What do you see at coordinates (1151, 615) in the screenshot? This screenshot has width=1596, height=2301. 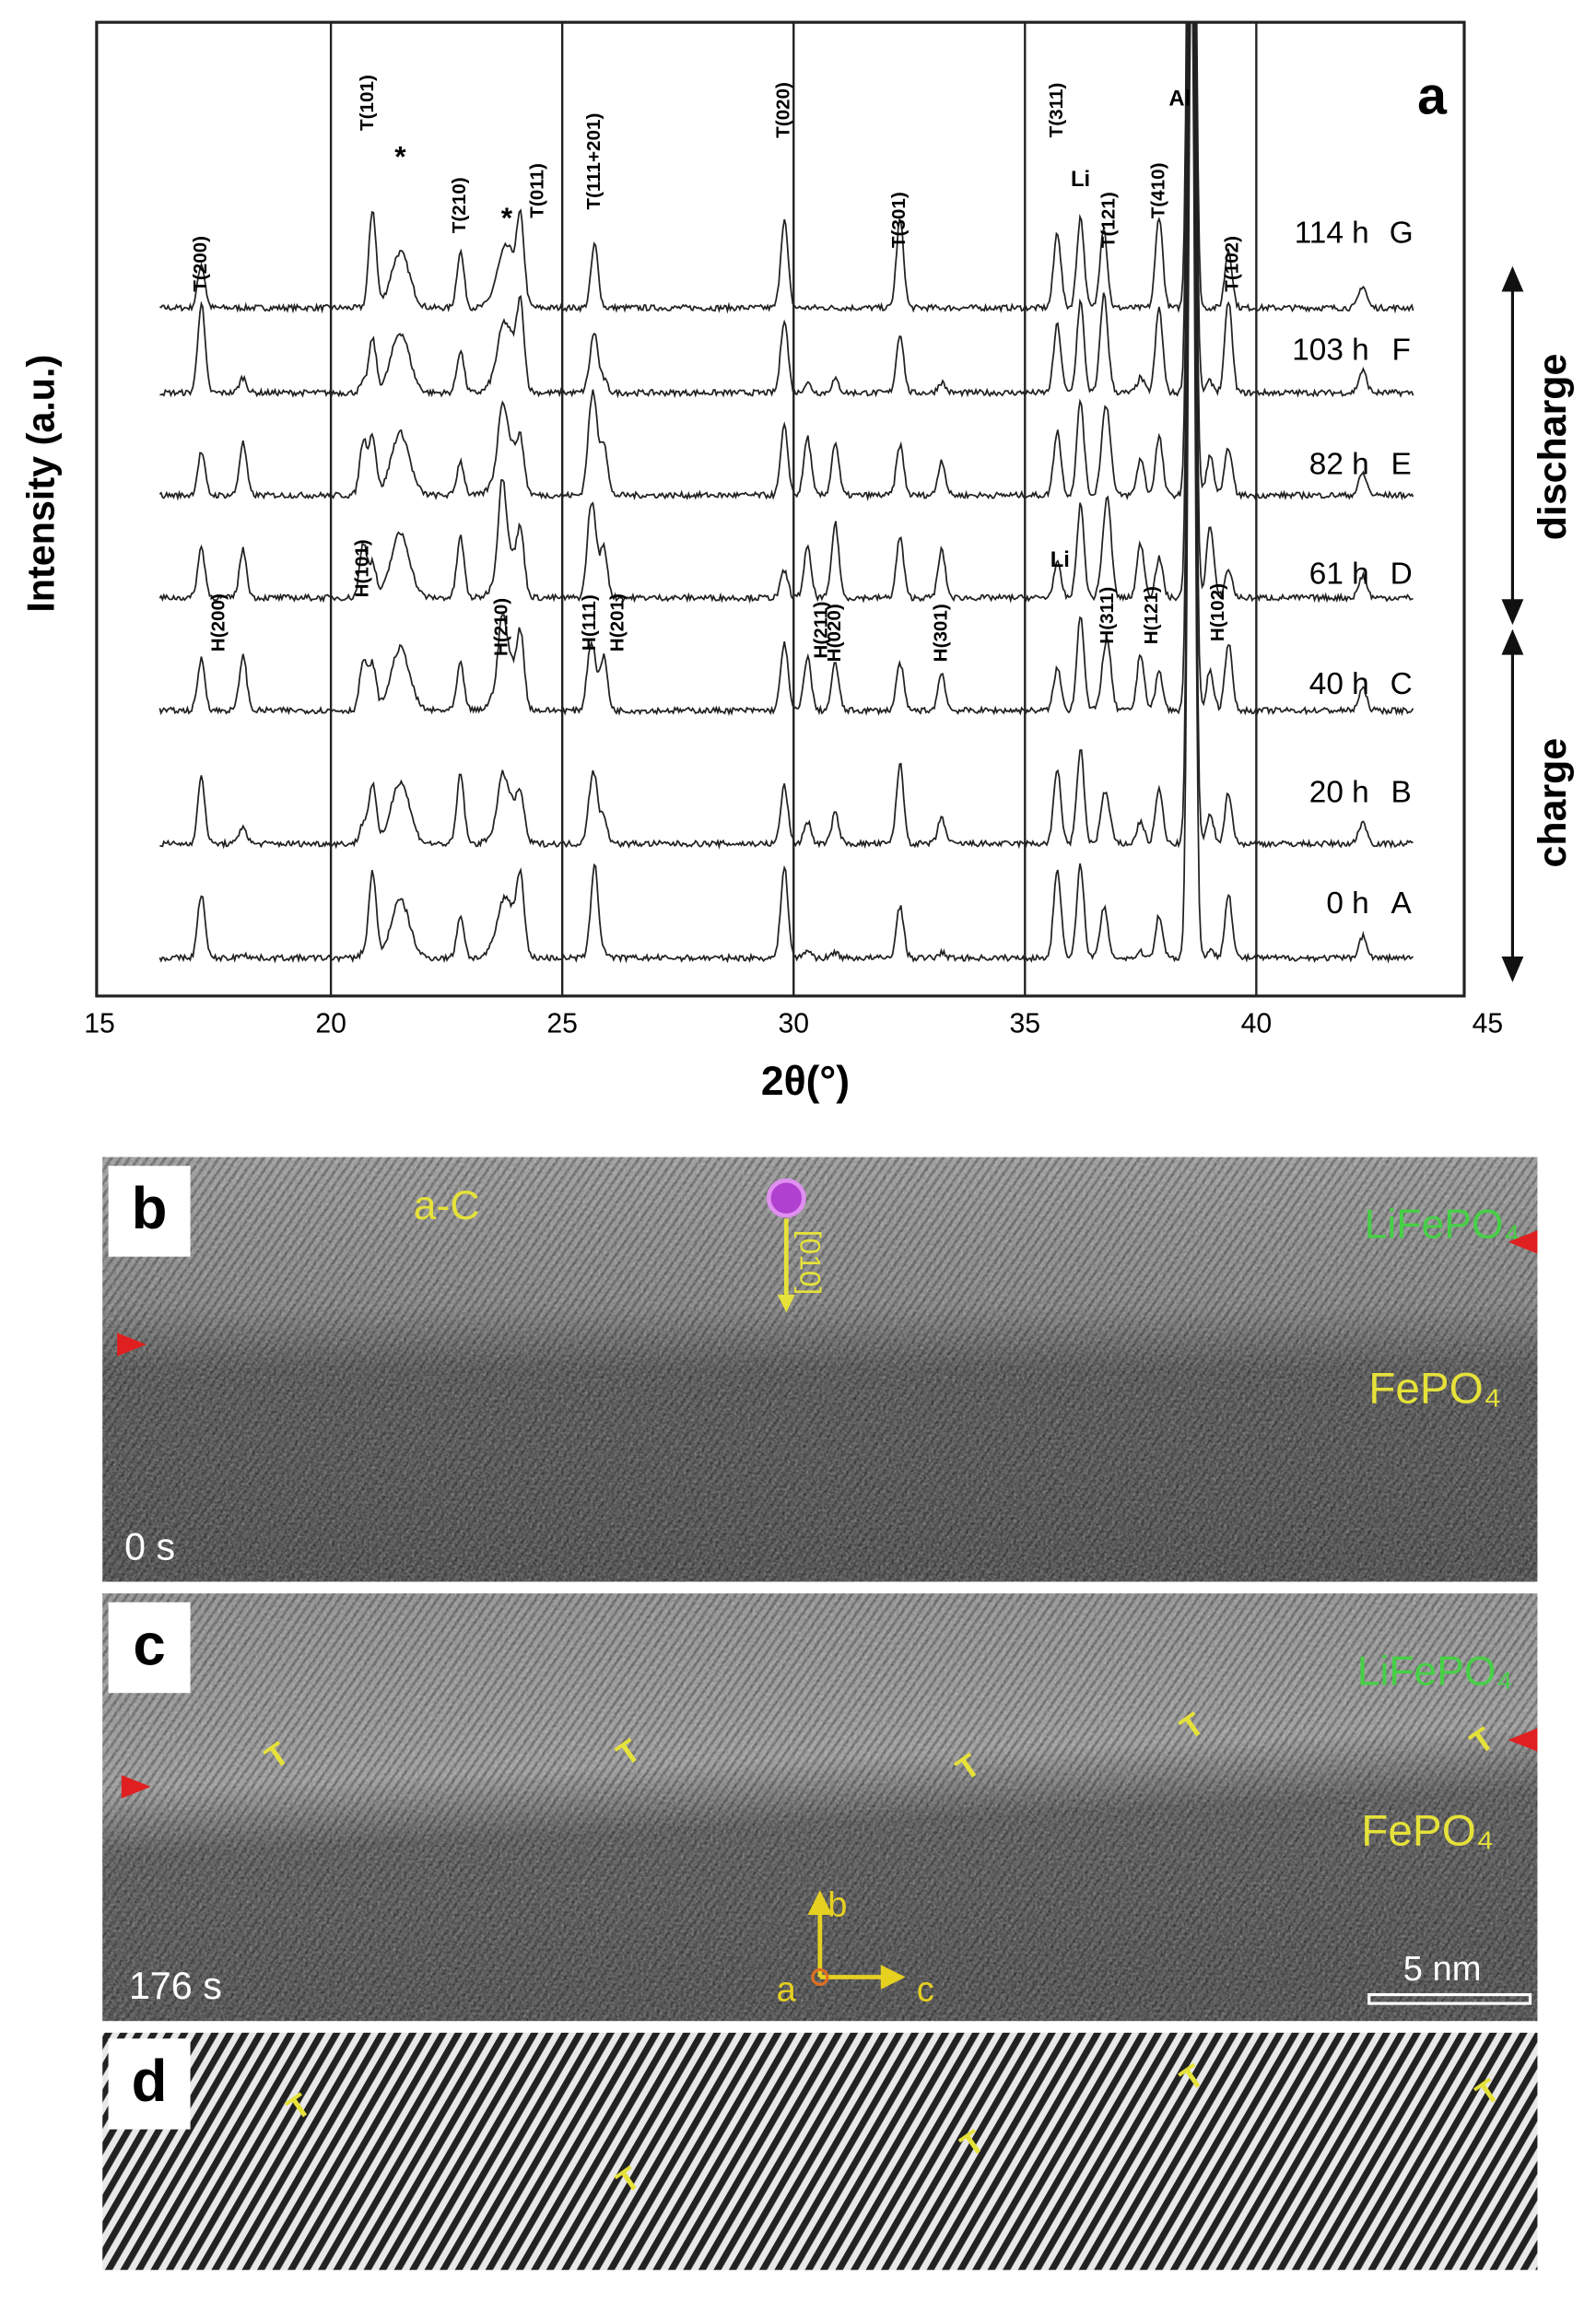 I see `peak-label: H(121)` at bounding box center [1151, 615].